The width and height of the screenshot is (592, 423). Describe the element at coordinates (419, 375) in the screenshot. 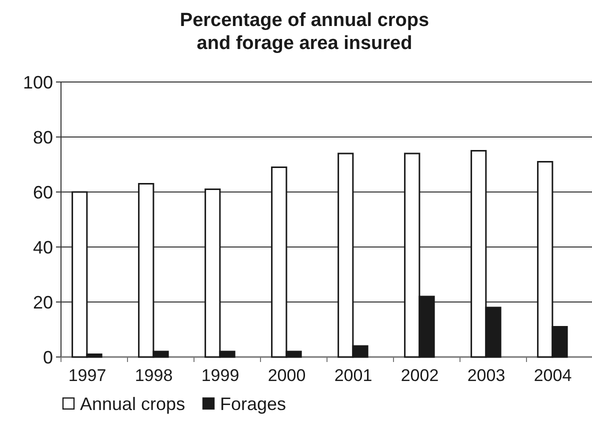

I see `x-tick-label: 2002` at that location.